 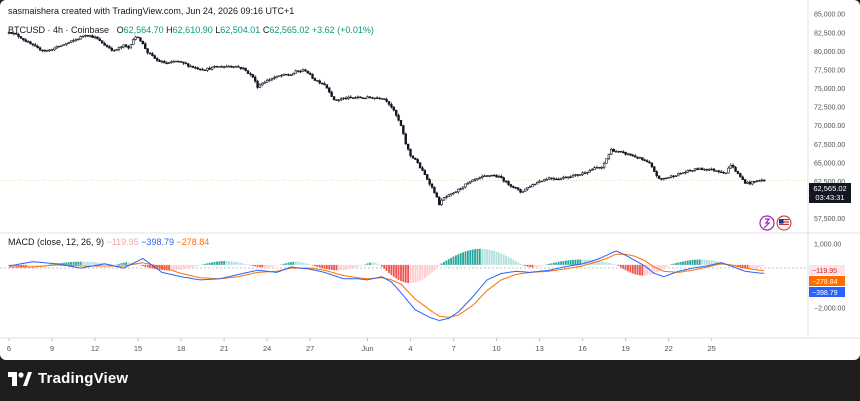 What do you see at coordinates (157, 242) in the screenshot?
I see `macd-legend-macd: −398.79` at bounding box center [157, 242].